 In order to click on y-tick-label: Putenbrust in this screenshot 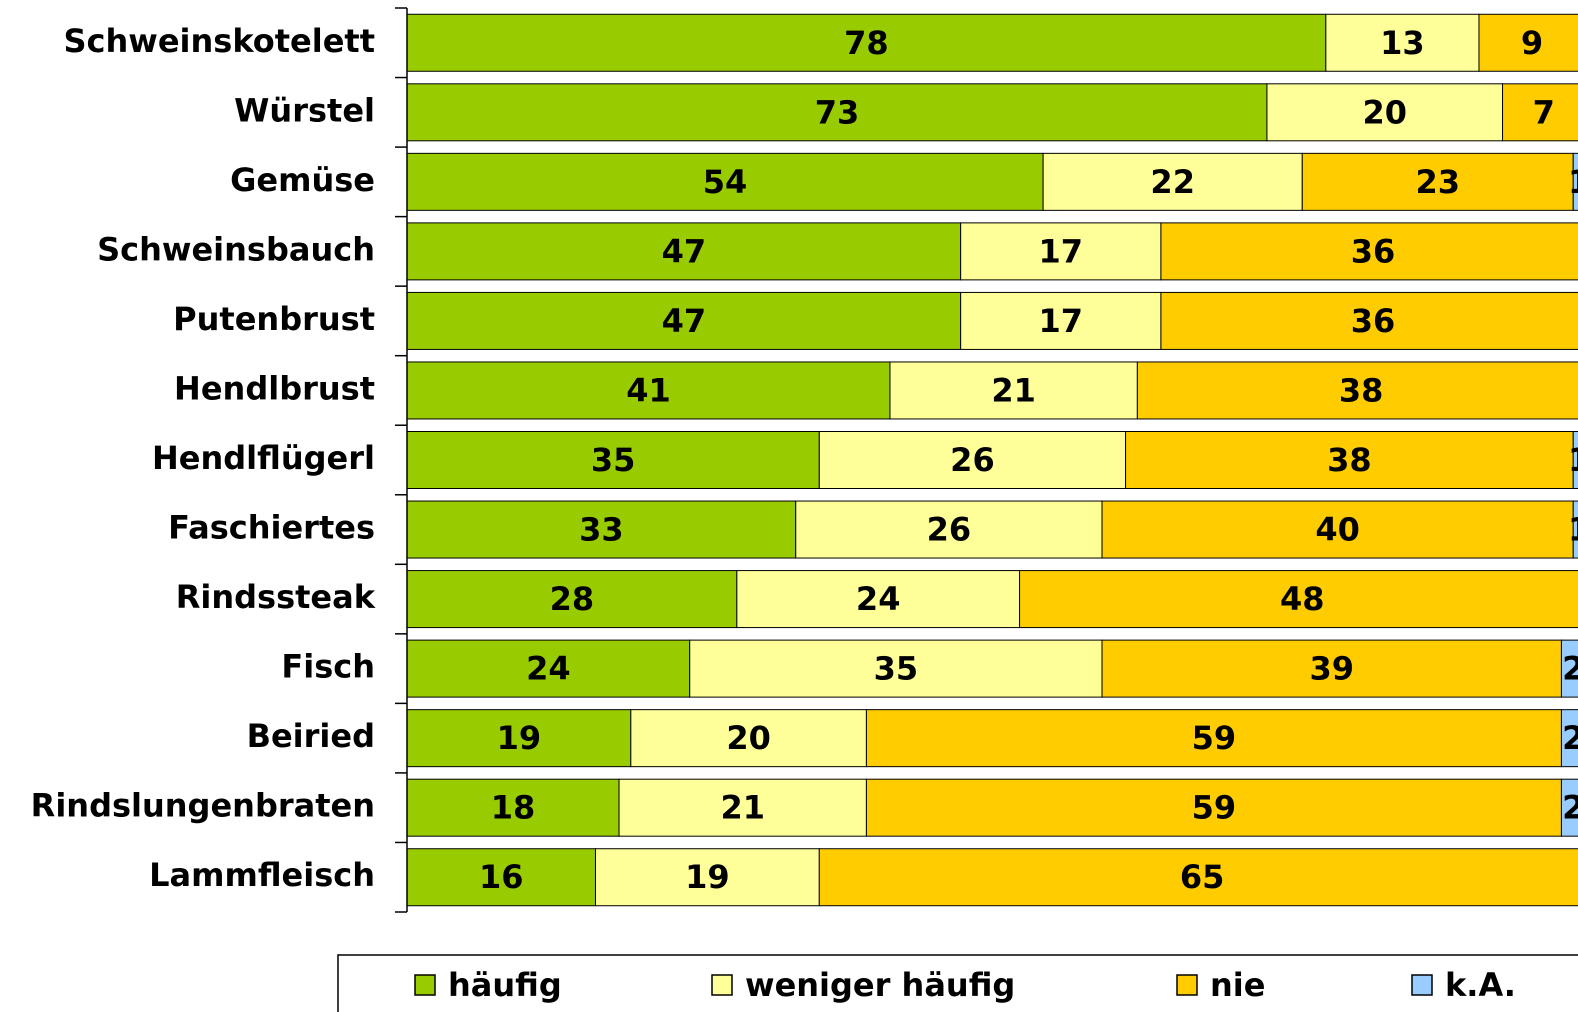, I will do `click(274, 319)`.